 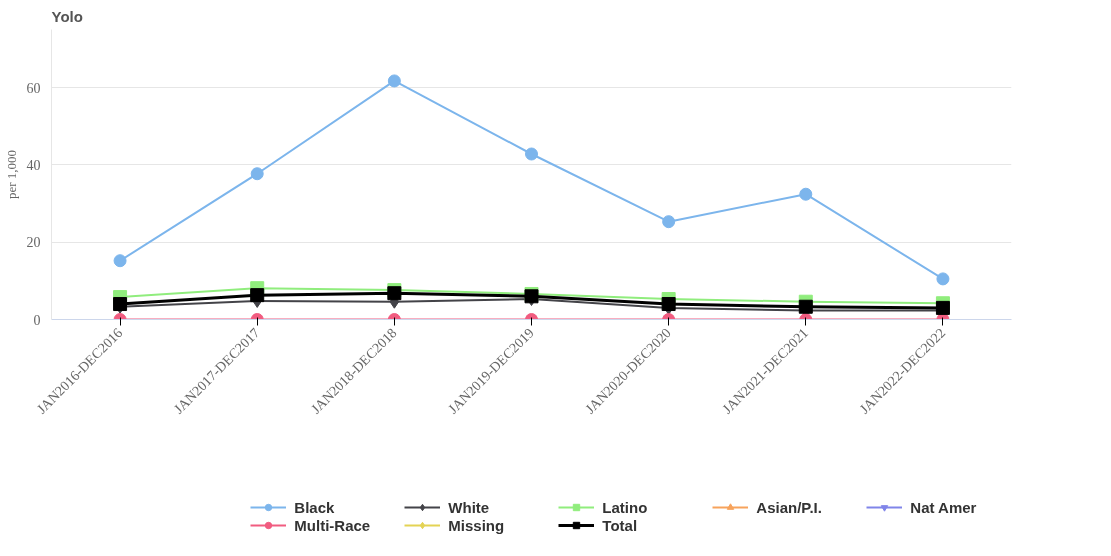 I want to click on y-tick-label: 40, so click(x=33, y=165).